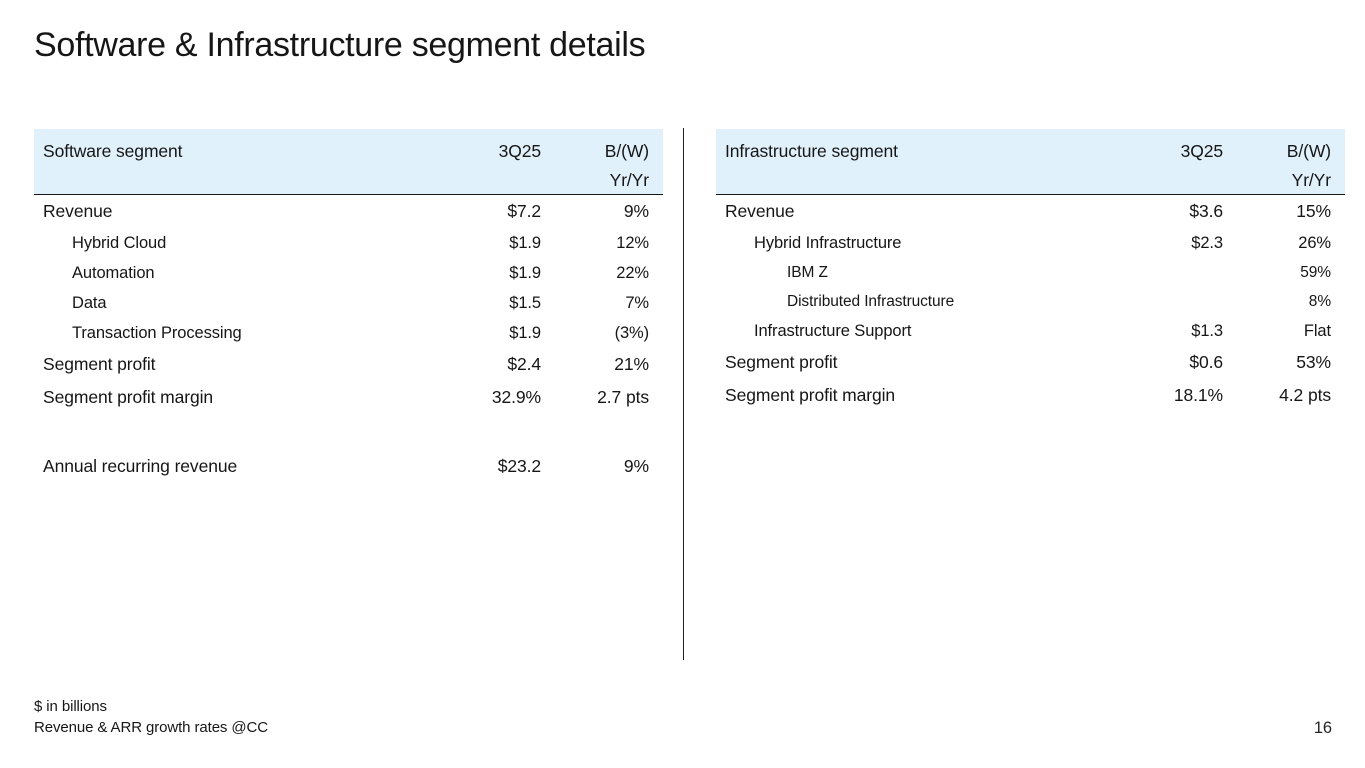 This screenshot has width=1365, height=768. What do you see at coordinates (348, 243) in the screenshot?
I see `table-row: Hybrid Cloud $1.9 12%` at bounding box center [348, 243].